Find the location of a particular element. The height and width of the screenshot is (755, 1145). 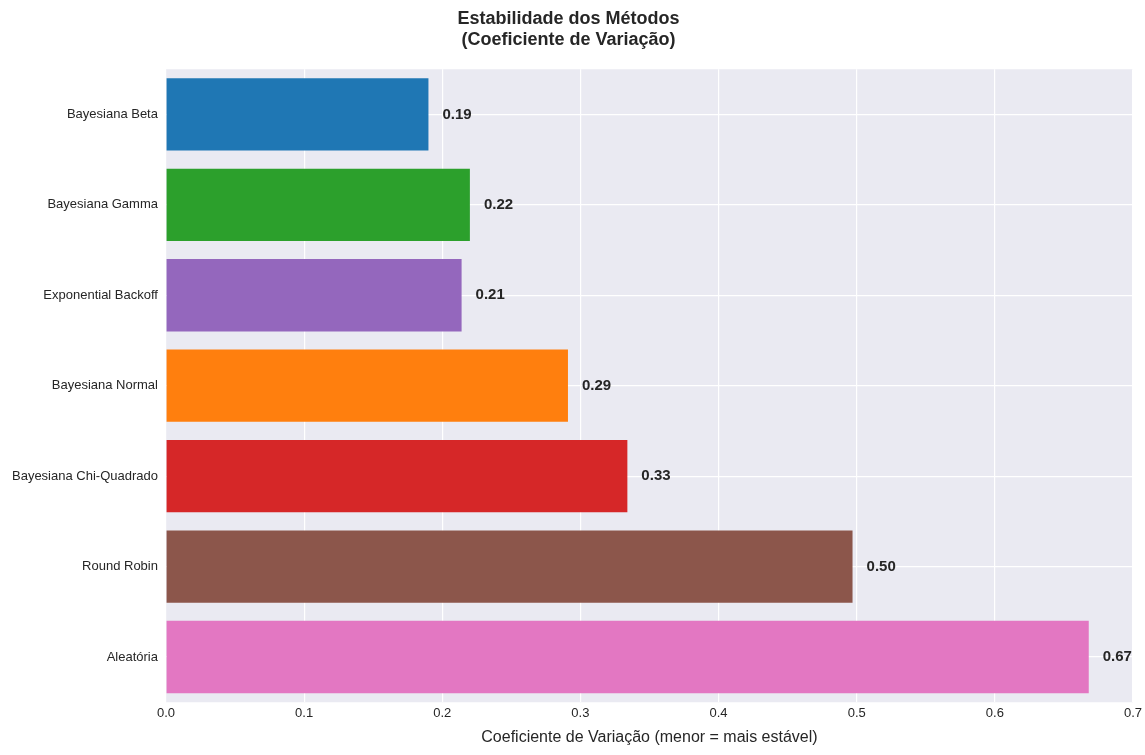

x-axis-title: Coeficiente de Variação (menor = mais estável) is located at coordinates (649, 736).